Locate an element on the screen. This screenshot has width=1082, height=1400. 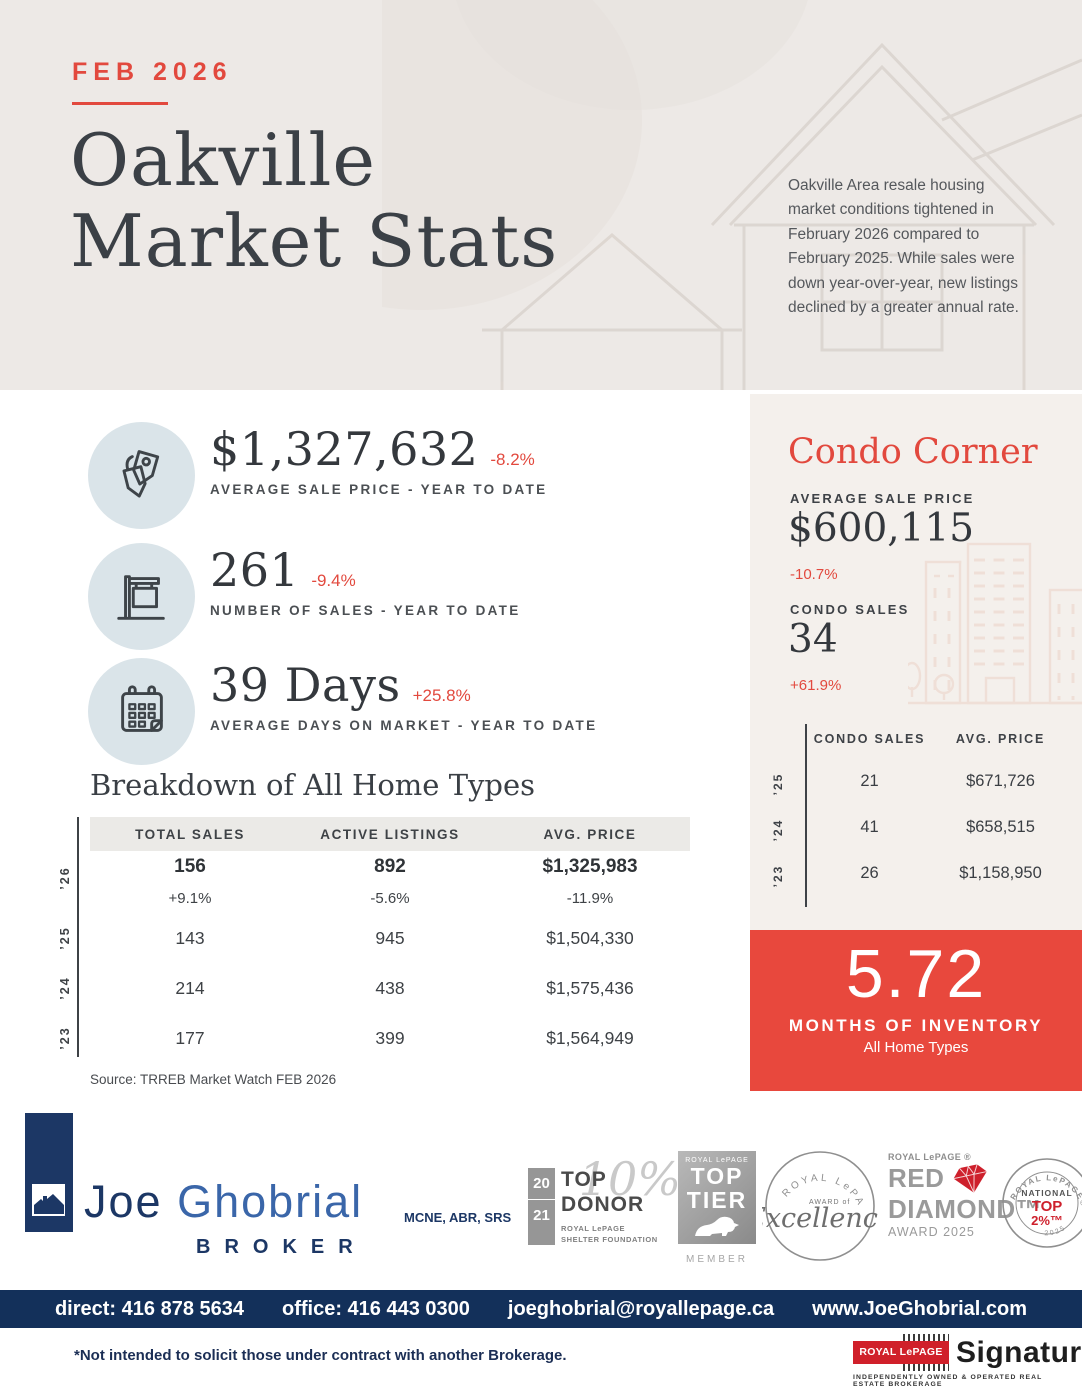
price-tags-icon is located at coordinates (141, 475).